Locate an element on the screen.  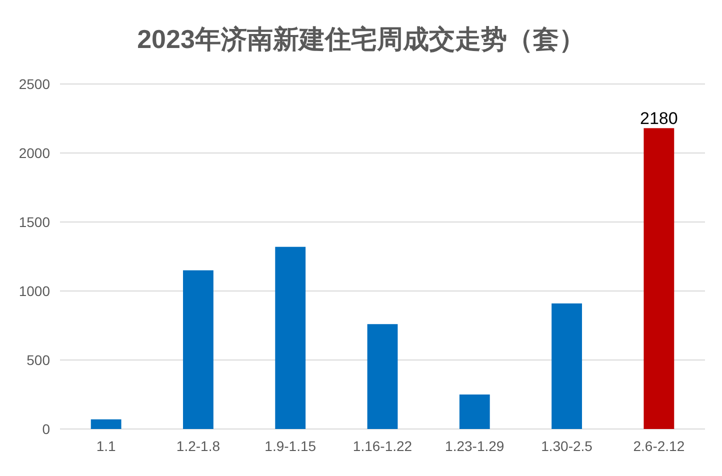
x-tick-label: 1.30-2.5 is located at coordinates (567, 446).